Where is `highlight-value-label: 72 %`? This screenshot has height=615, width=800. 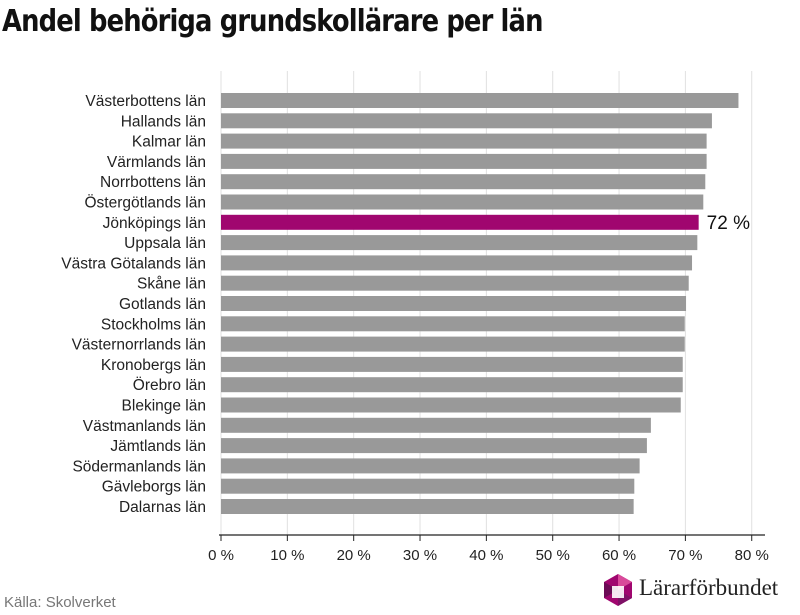
highlight-value-label: 72 % is located at coordinates (728, 223).